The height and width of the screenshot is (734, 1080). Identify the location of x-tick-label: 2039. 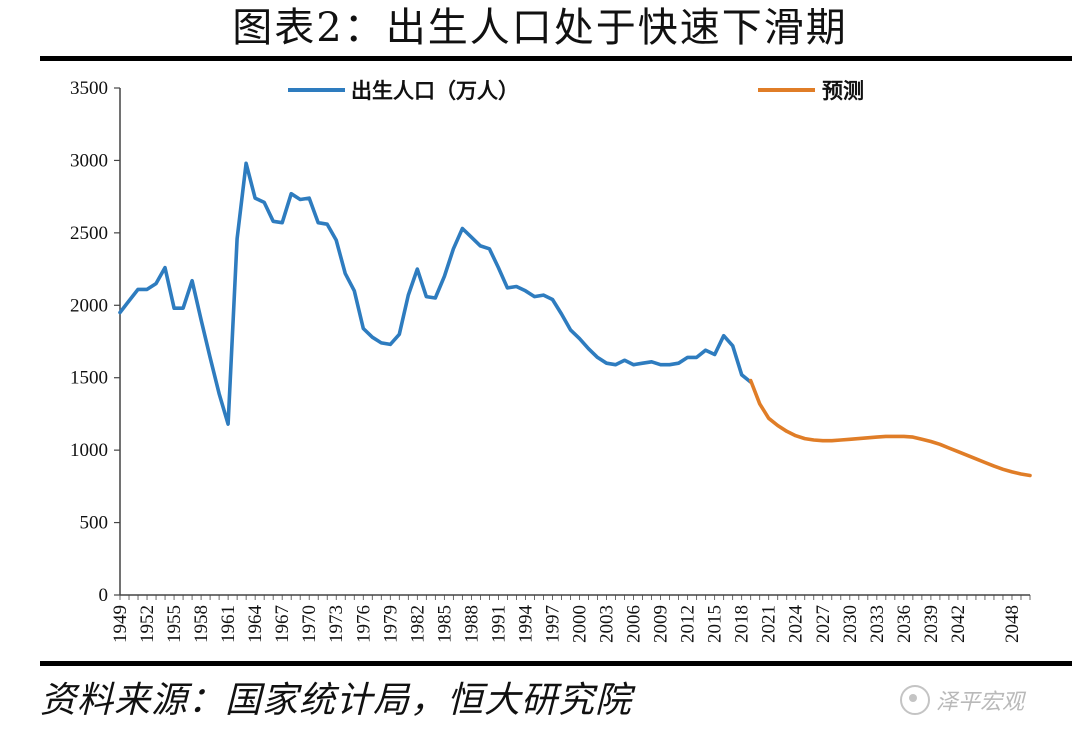
(931, 624).